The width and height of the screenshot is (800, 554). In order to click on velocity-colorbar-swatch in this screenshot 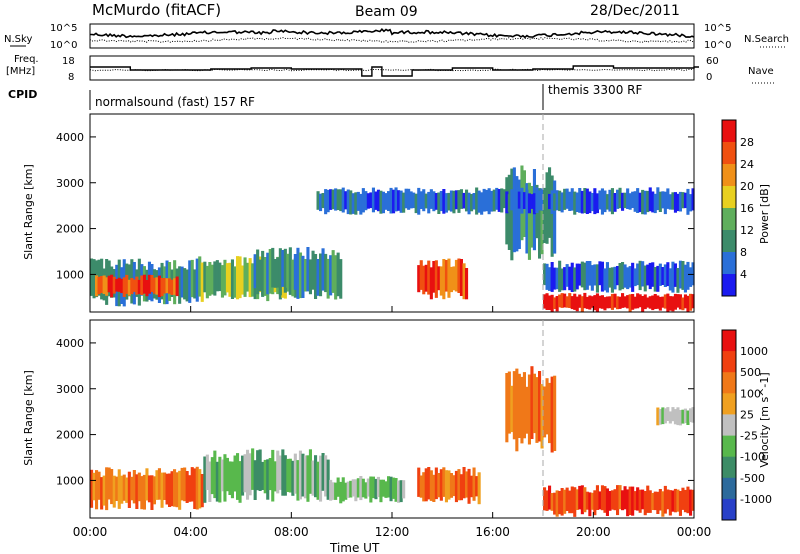, I will do `click(729, 362)`.